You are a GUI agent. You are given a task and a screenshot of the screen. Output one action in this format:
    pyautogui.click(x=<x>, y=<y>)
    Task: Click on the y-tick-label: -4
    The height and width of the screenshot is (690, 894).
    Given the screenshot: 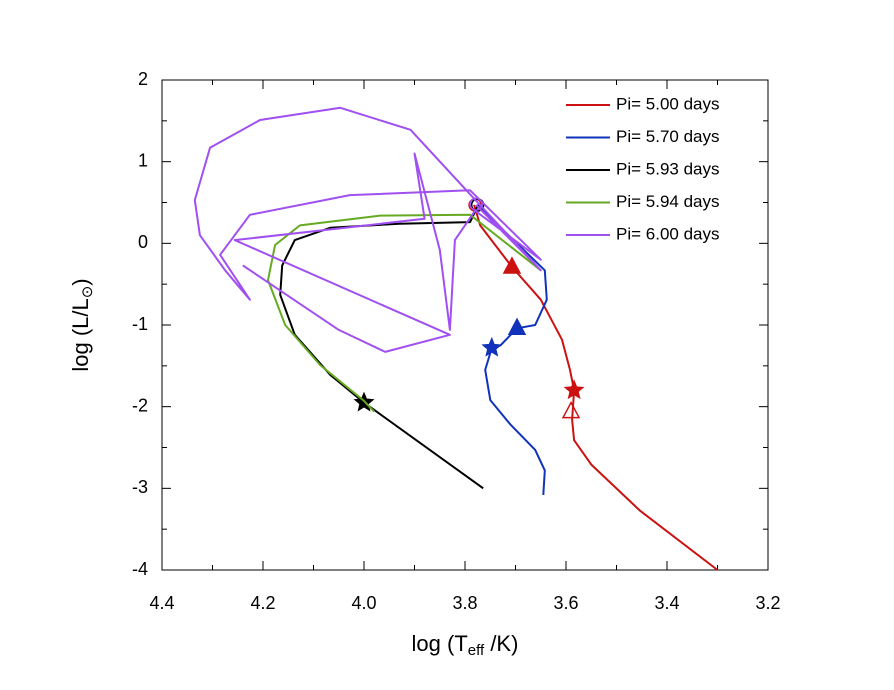 What is the action you would take?
    pyautogui.click(x=140, y=569)
    